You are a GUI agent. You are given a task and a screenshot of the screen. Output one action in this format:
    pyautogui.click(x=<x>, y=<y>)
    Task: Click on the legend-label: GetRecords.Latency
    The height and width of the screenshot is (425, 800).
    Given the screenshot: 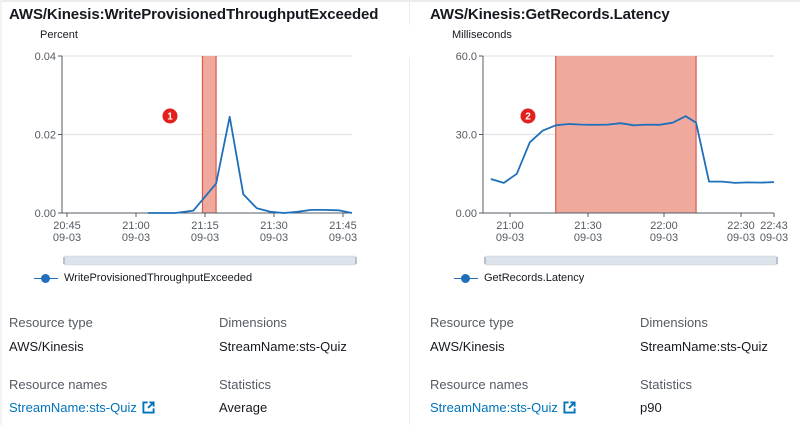 What is the action you would take?
    pyautogui.click(x=534, y=278)
    